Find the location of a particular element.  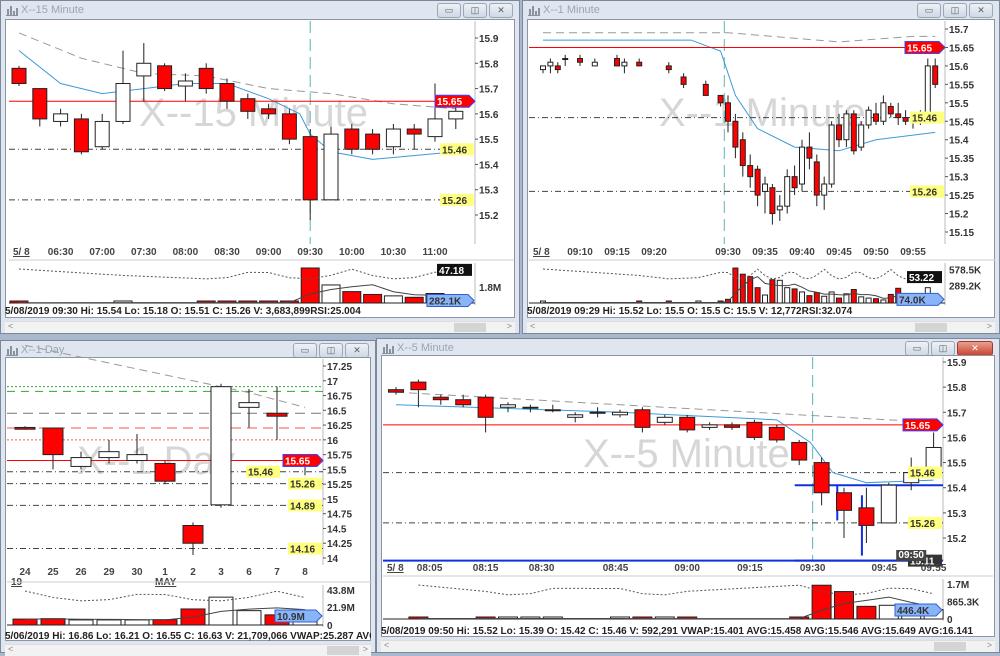

volume-chart: 47.18 1.8M 282.1K is located at coordinates (261, 283).